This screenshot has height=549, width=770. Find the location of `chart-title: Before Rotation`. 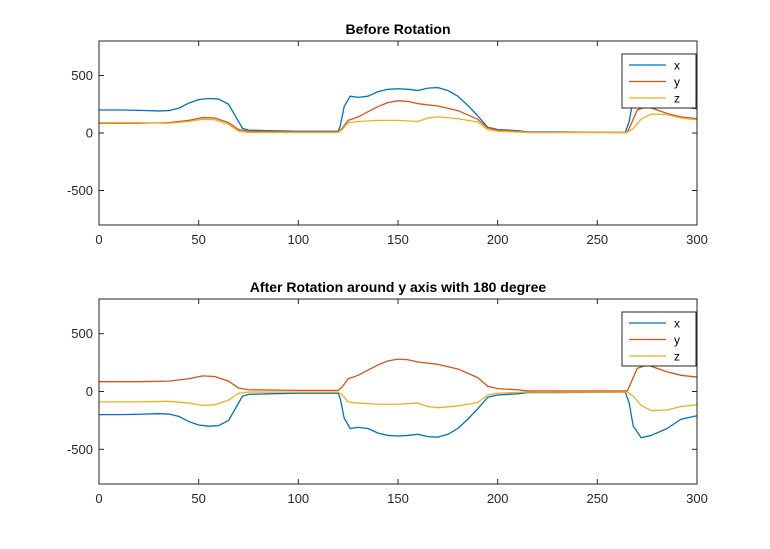

chart-title: Before Rotation is located at coordinates (398, 29).